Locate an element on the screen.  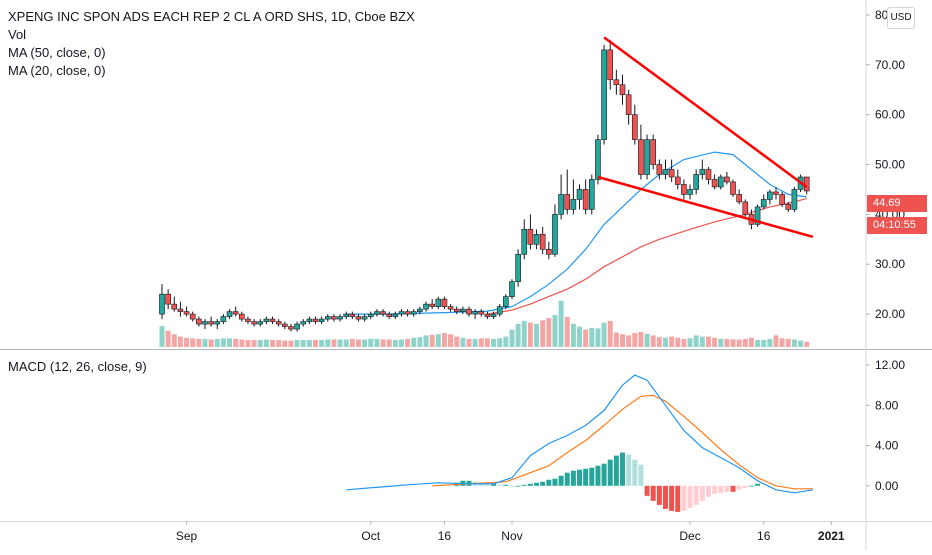
time-axis: Sep Oct 16 Nov Dec 16 2021 is located at coordinates (466, 532).